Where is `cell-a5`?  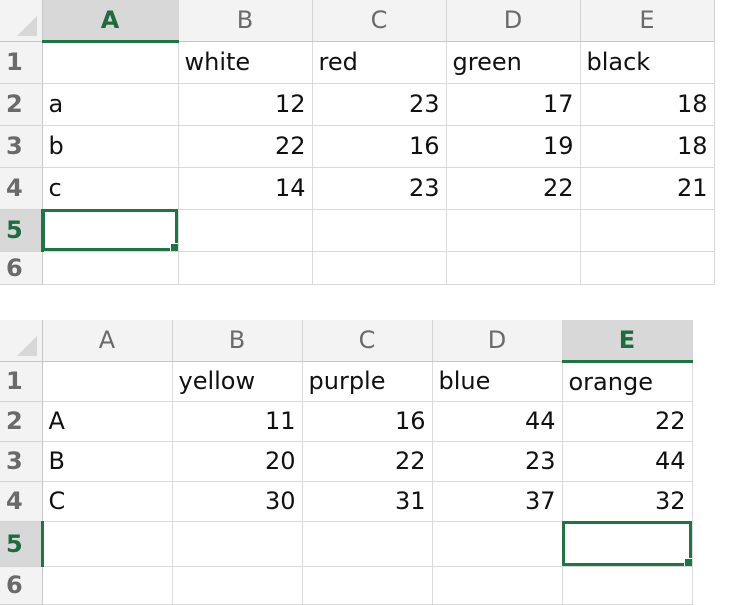
cell-a5 is located at coordinates (107, 544).